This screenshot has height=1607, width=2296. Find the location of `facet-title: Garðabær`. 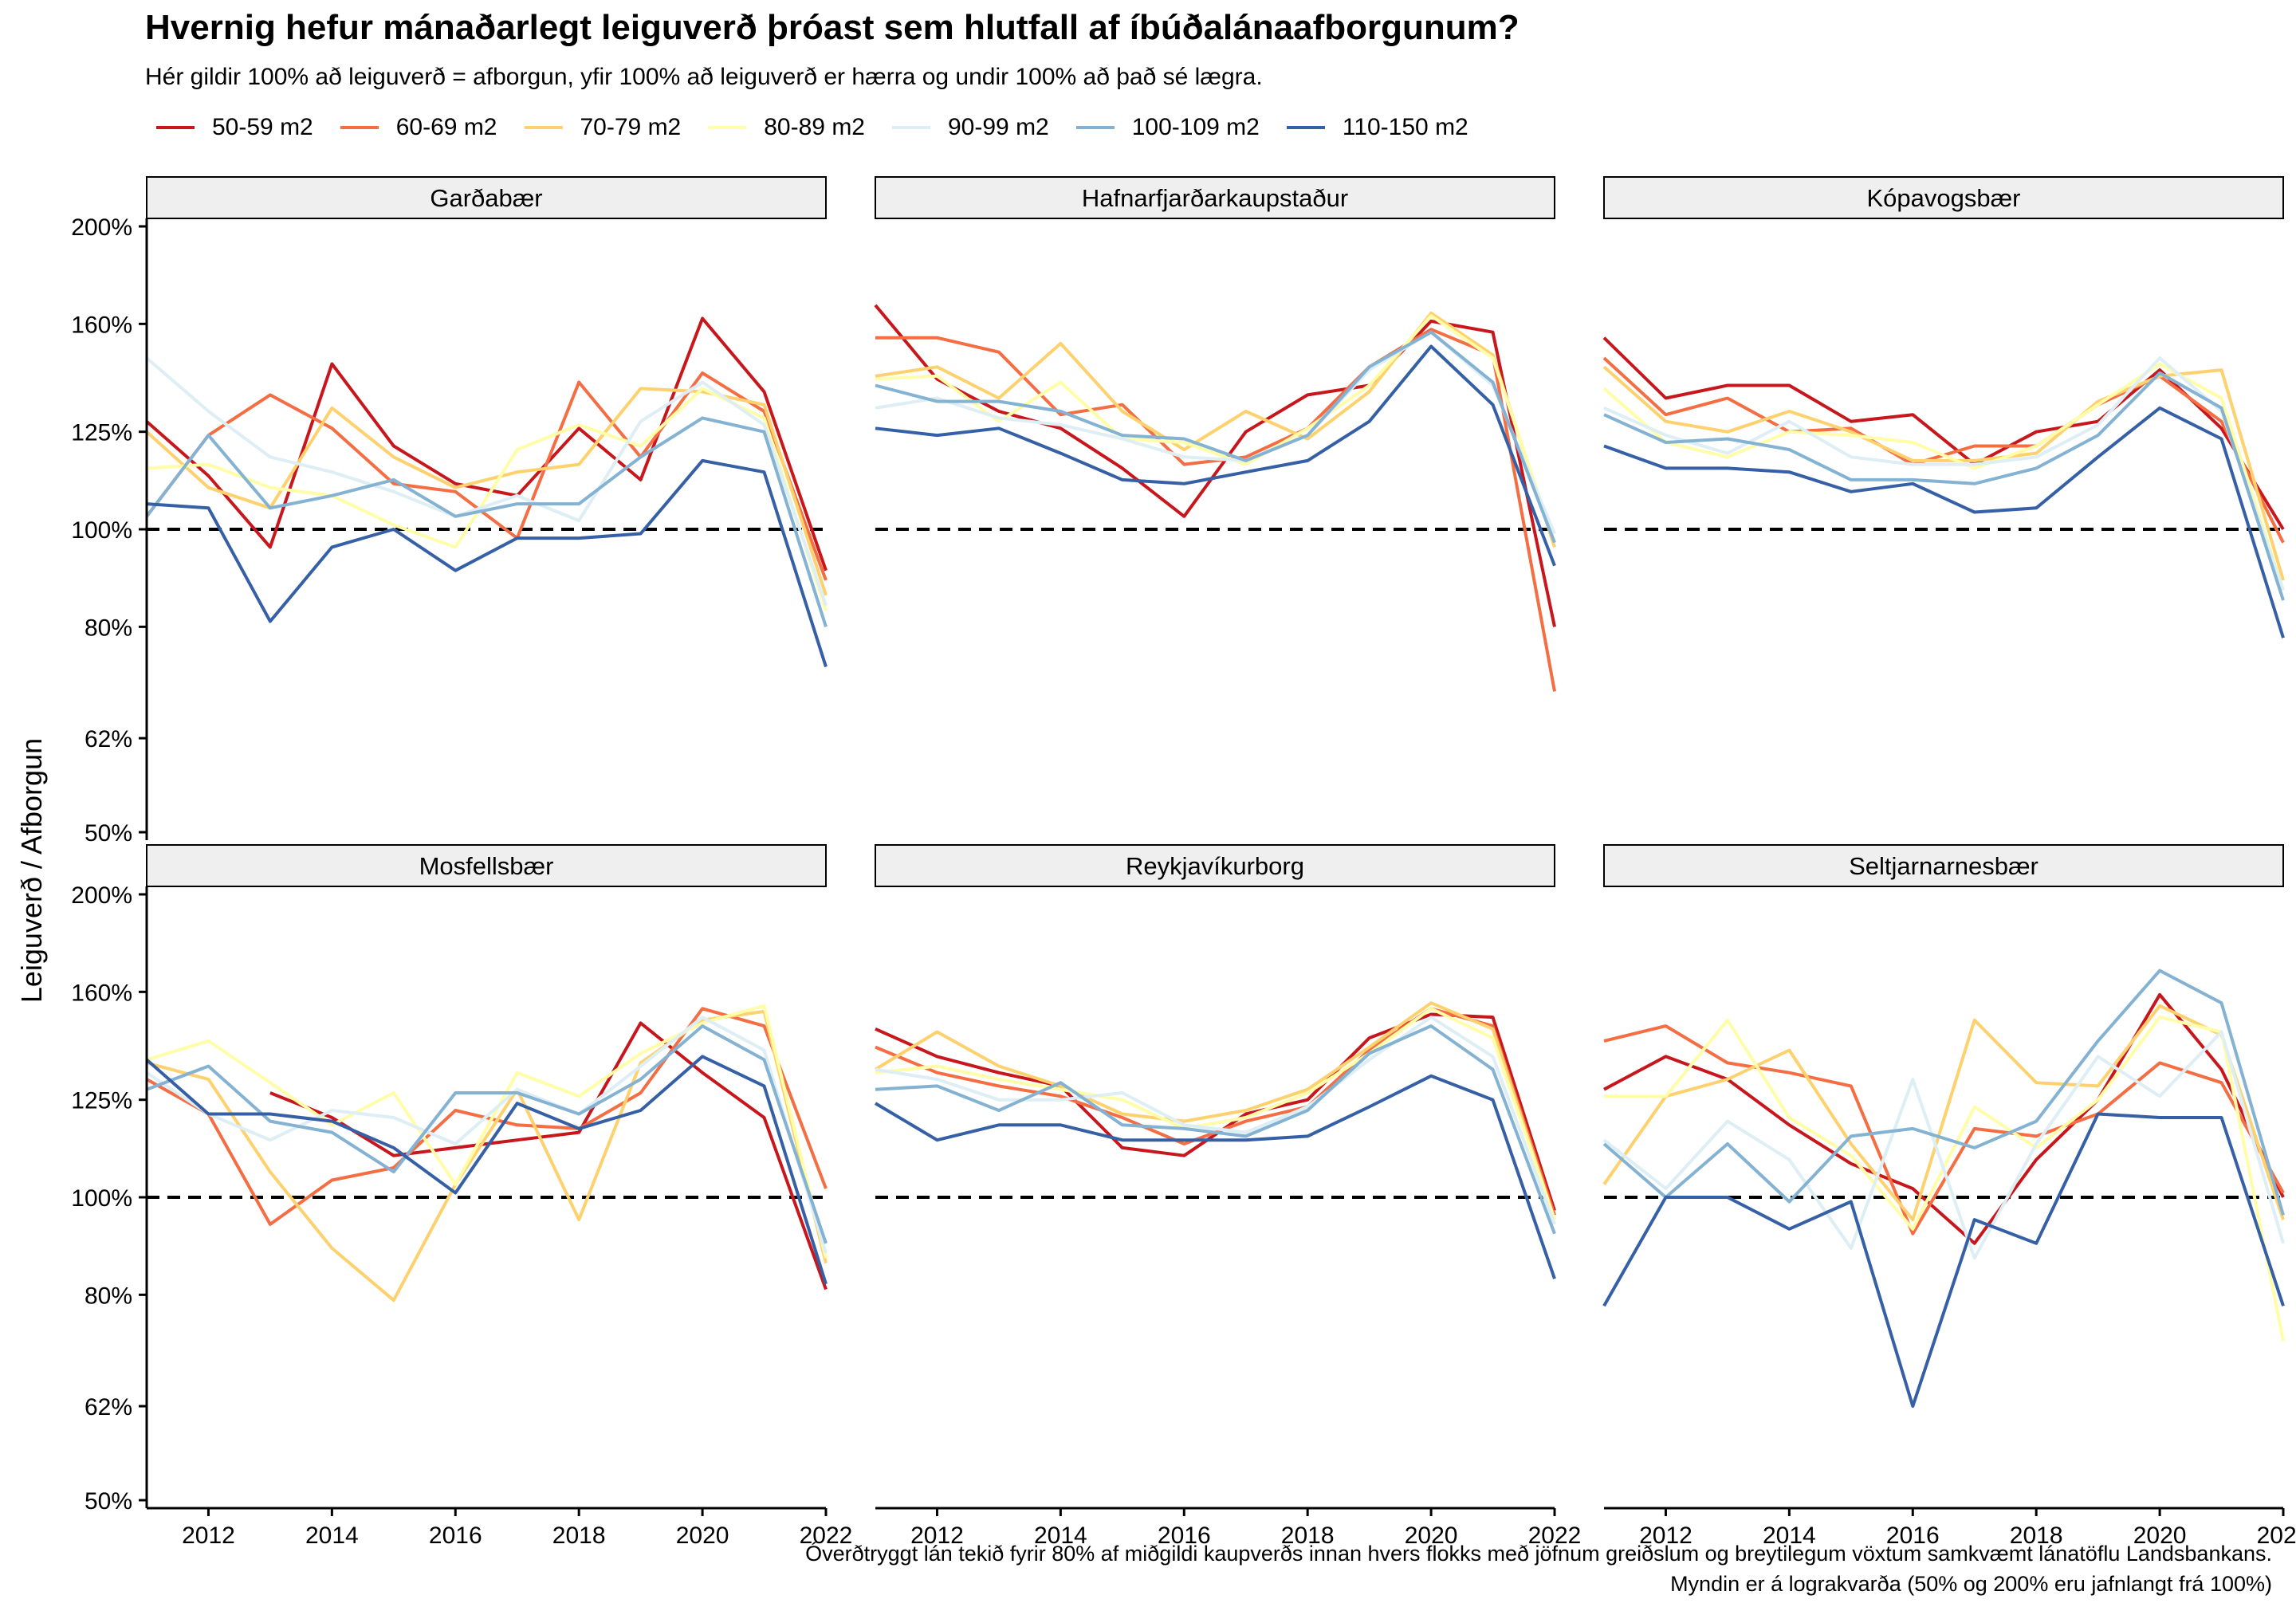

facet-title: Garðabær is located at coordinates (486, 198).